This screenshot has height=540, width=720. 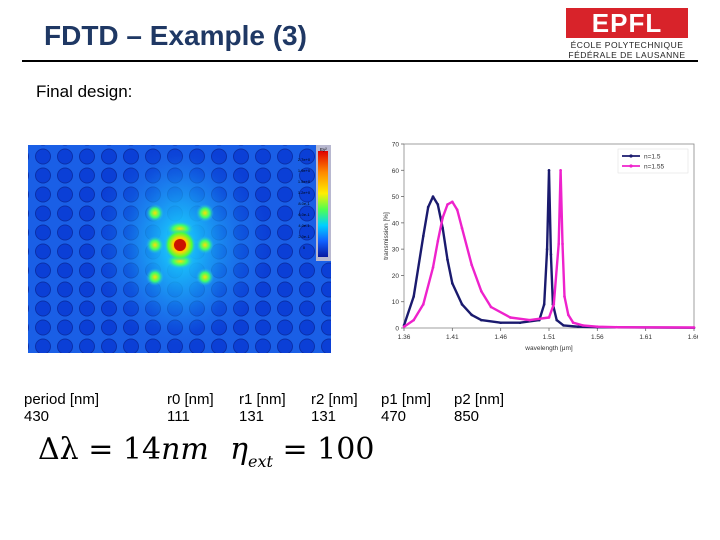 What do you see at coordinates (406, 399) in the screenshot?
I see `param-header: p1 [nm]` at bounding box center [406, 399].